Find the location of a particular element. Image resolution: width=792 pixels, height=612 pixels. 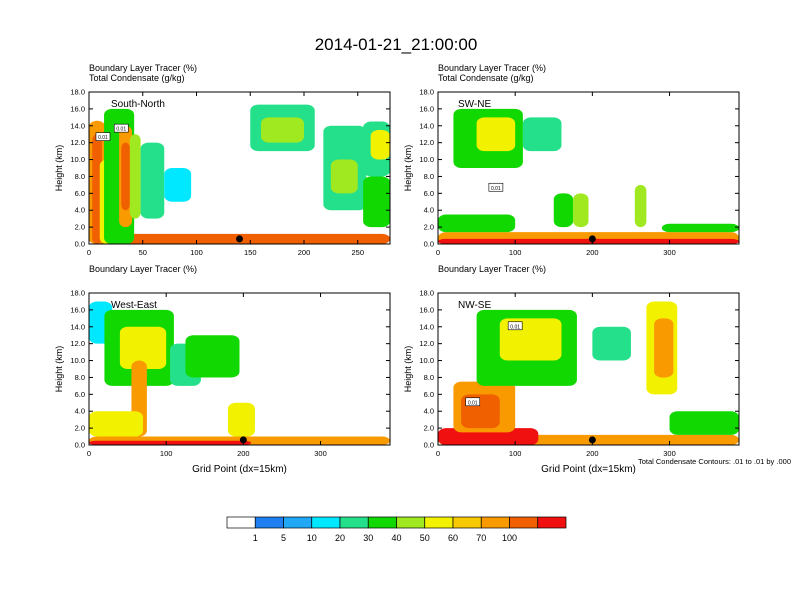

x-tick-label: 150 is located at coordinates (250, 252).